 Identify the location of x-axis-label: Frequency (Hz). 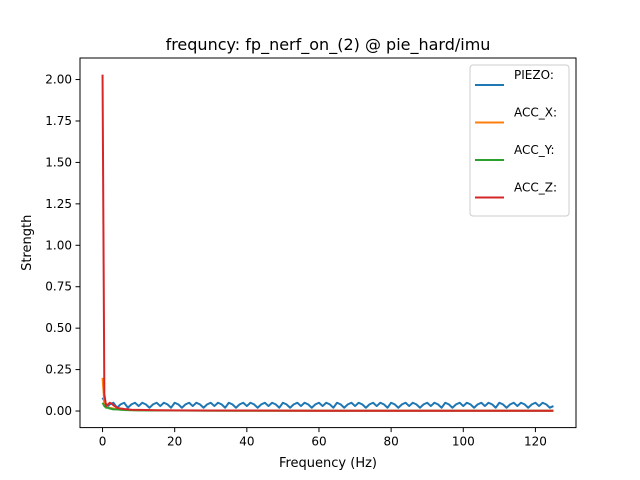
(328, 463).